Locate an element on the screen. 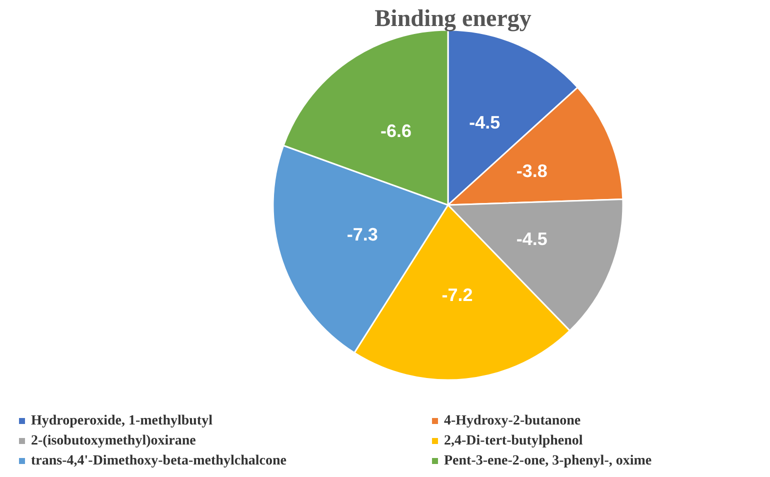 This screenshot has height=477, width=770. text: -3.8 is located at coordinates (532, 171).